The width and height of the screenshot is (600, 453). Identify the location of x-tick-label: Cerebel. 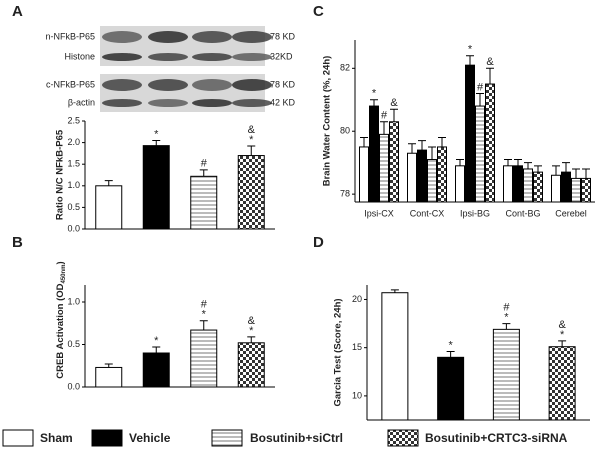
(571, 213).